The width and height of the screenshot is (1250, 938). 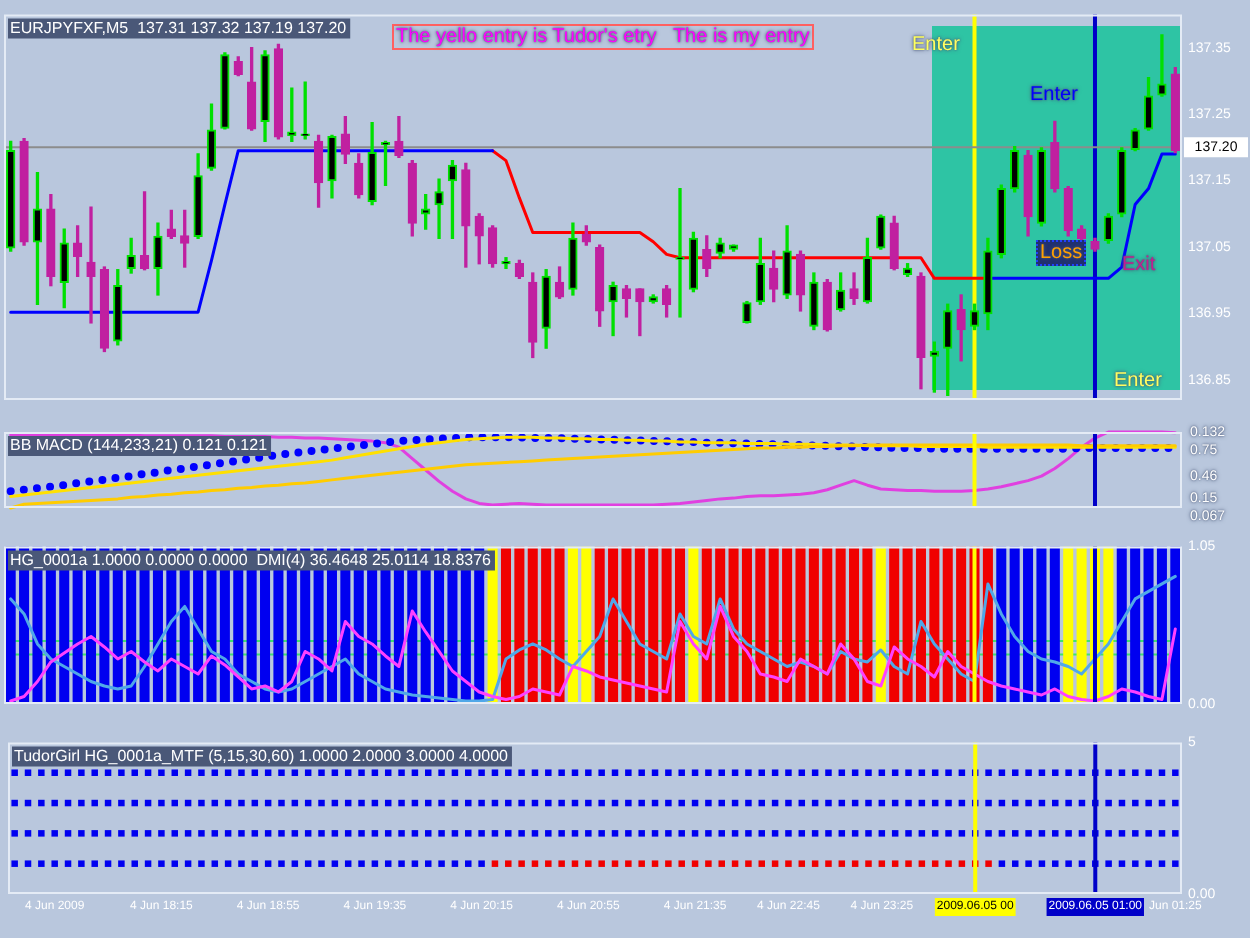 I want to click on annotation: Exit, so click(x=1139, y=265).